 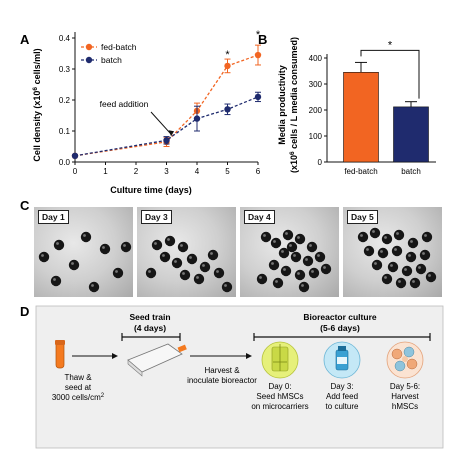 What do you see at coordinates (405, 396) in the screenshot?
I see `day56-line2: Harvest` at bounding box center [405, 396].